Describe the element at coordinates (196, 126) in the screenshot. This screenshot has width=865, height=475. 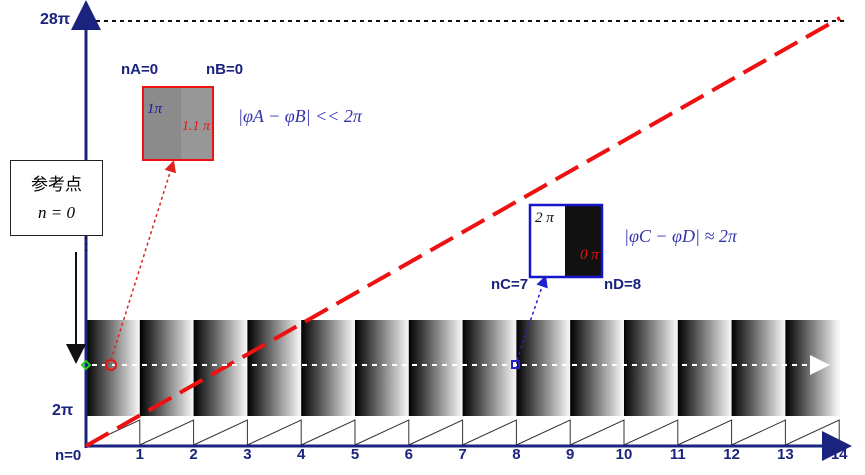
I see `phase-value-b: 1.1 π` at that location.